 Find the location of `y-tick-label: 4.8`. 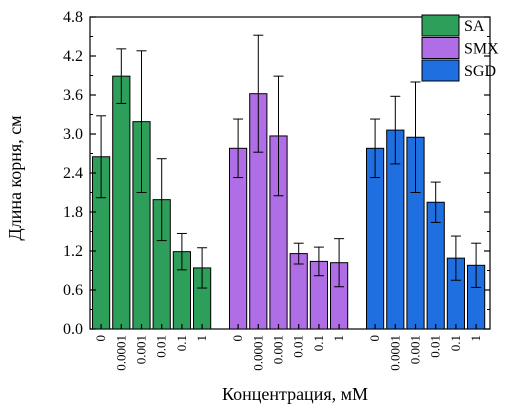

y-tick-label: 4.8 is located at coordinates (73, 17).